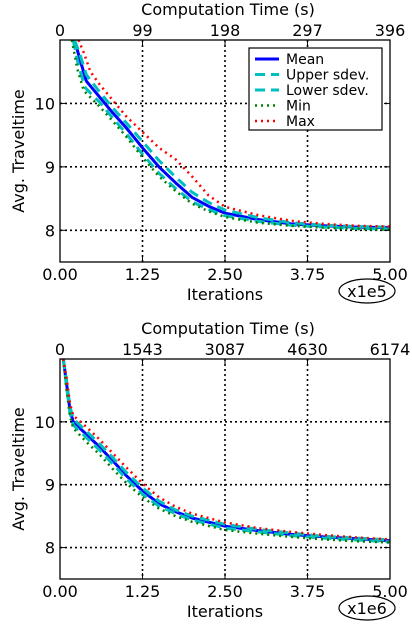 This screenshot has height=630, width=412. What do you see at coordinates (300, 122) in the screenshot?
I see `legend-label: Max` at bounding box center [300, 122].